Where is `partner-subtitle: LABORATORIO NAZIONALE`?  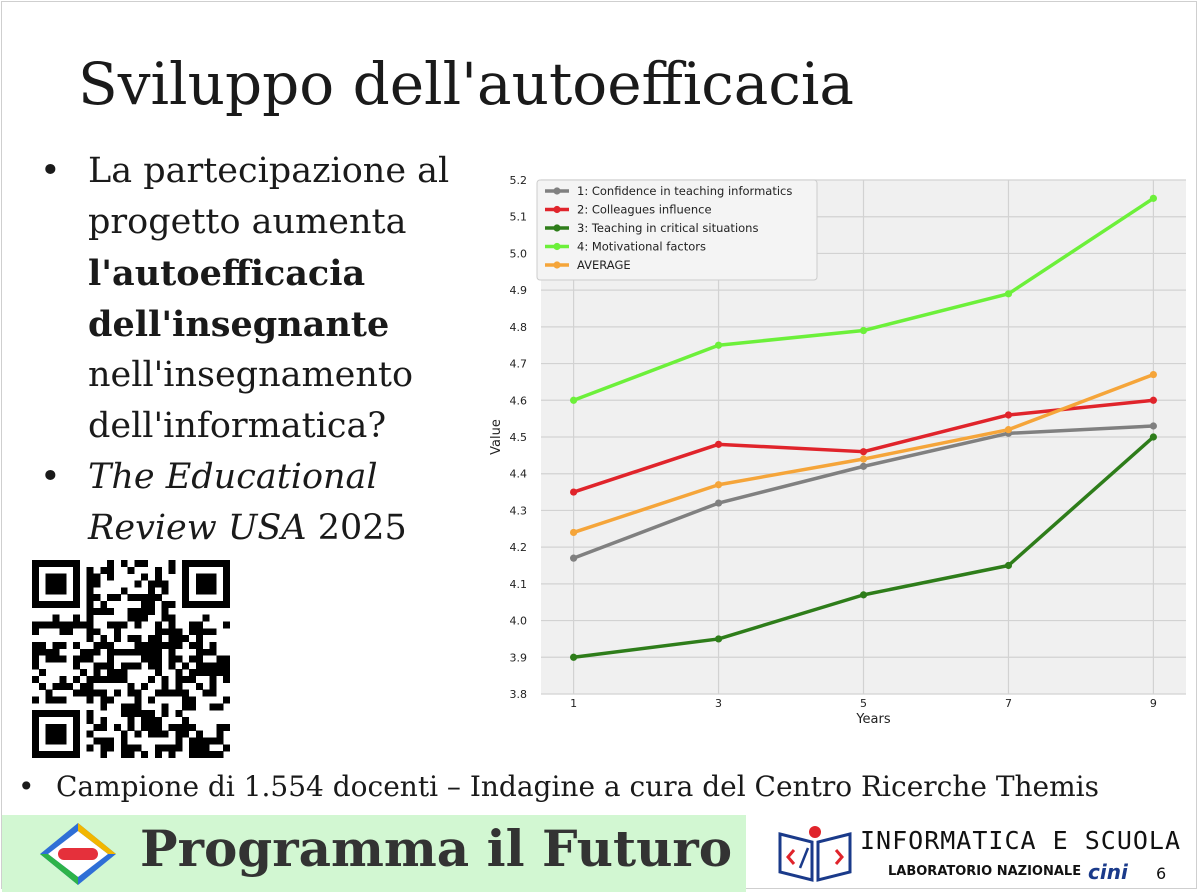 partner-subtitle: LABORATORIO NAZIONALE is located at coordinates (985, 871).